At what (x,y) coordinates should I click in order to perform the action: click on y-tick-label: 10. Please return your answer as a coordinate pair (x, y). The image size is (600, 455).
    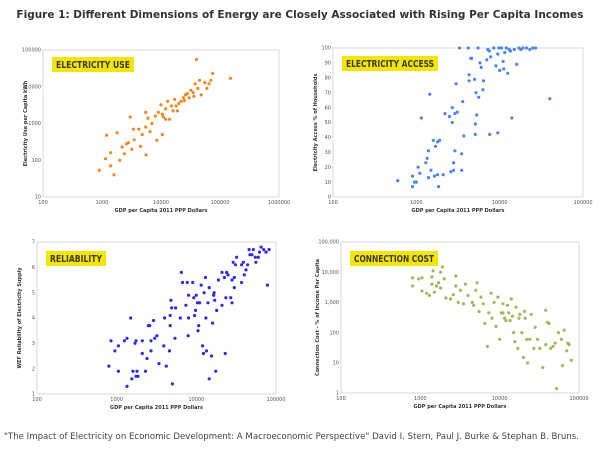
    Looking at the image, I should click on (328, 183).